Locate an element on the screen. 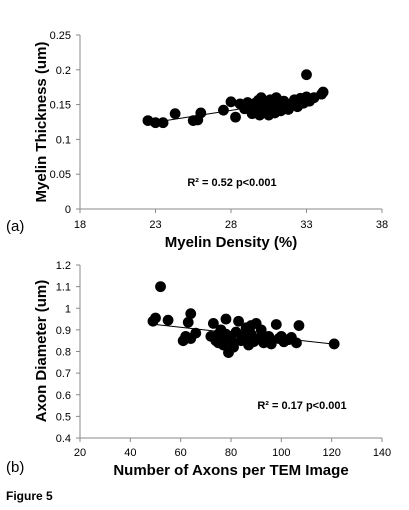  y-tick-label: 0.5 is located at coordinates (63, 417).